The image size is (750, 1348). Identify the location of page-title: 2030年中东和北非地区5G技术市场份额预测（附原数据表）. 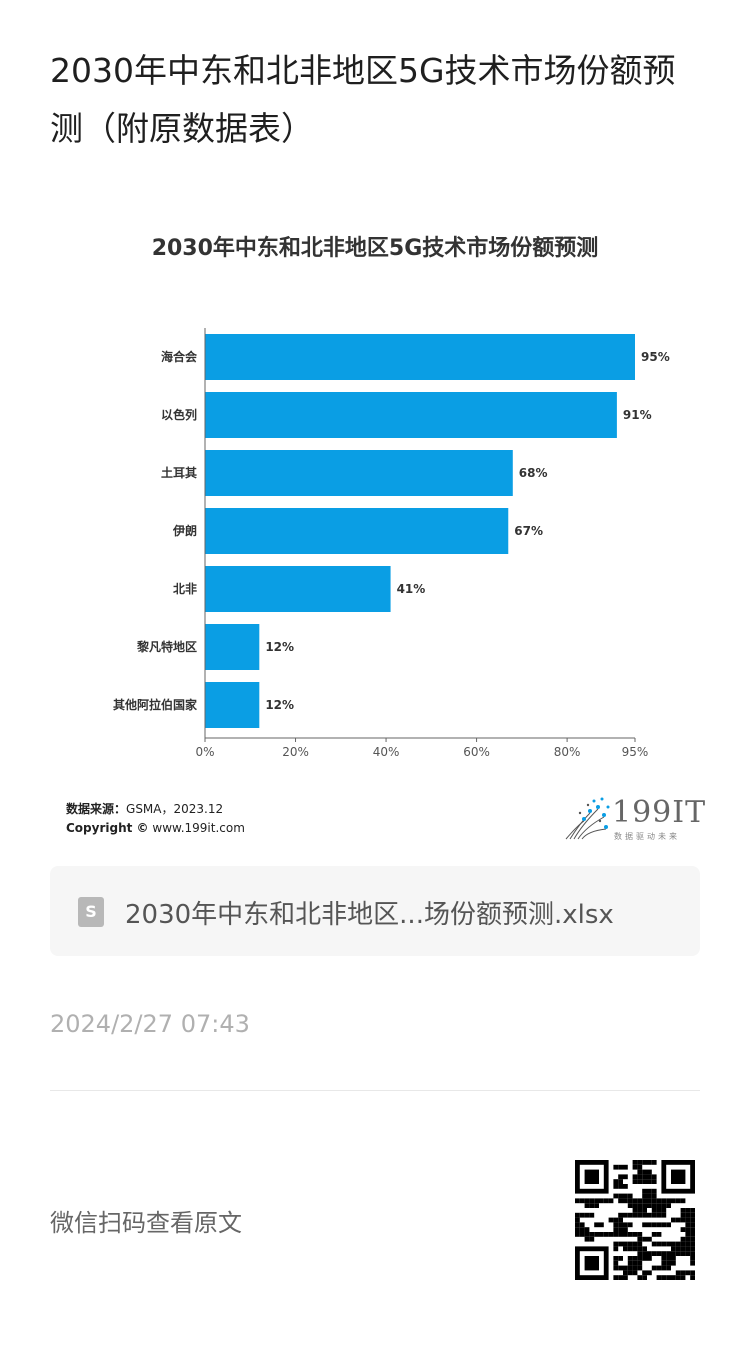
(363, 99).